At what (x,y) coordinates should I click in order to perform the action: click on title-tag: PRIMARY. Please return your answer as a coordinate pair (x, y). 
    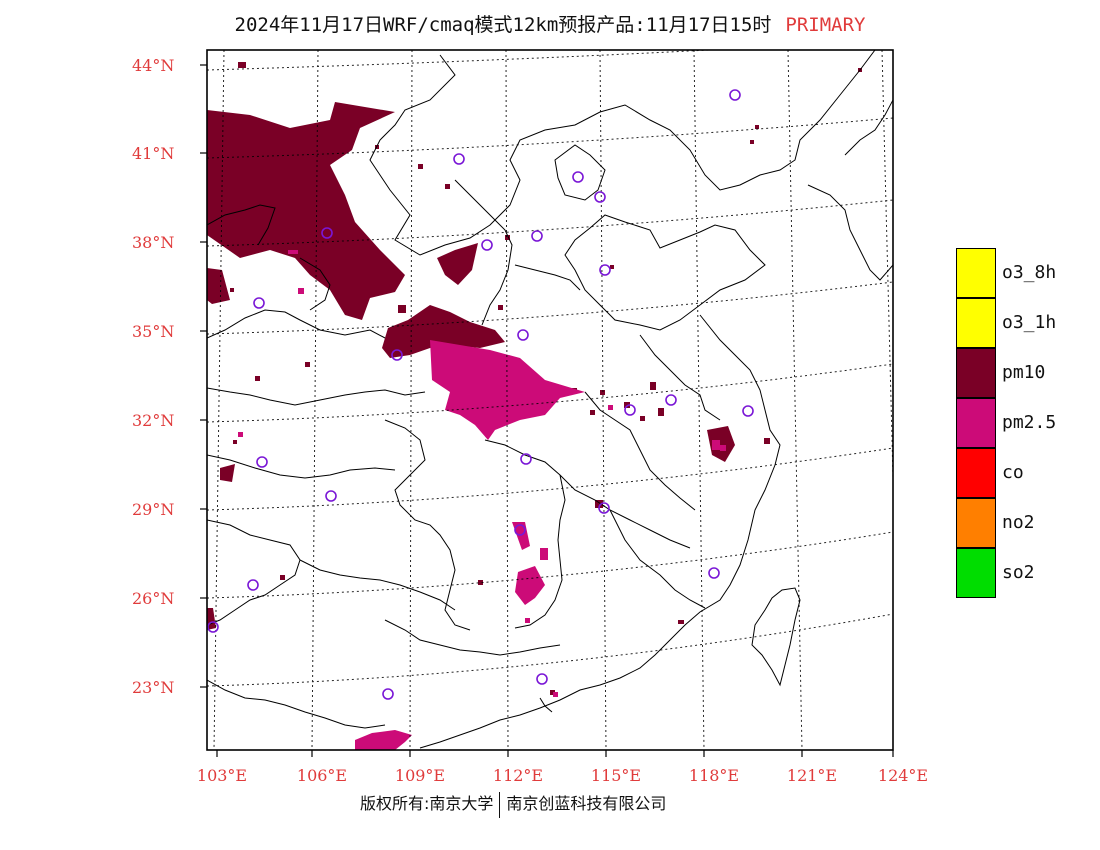
    Looking at the image, I should click on (825, 25).